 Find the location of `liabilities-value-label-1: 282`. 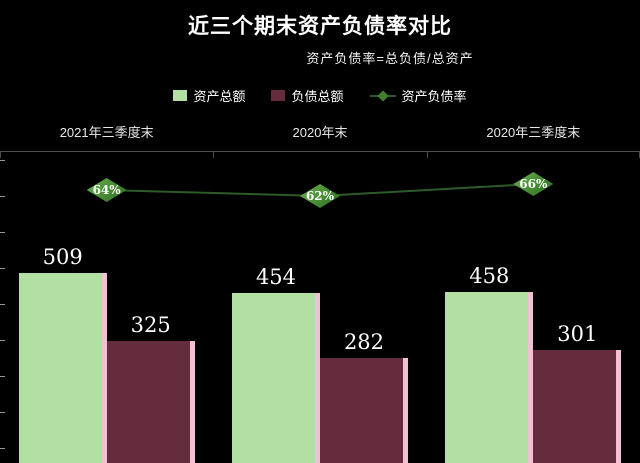

liabilities-value-label-1: 282 is located at coordinates (364, 342).